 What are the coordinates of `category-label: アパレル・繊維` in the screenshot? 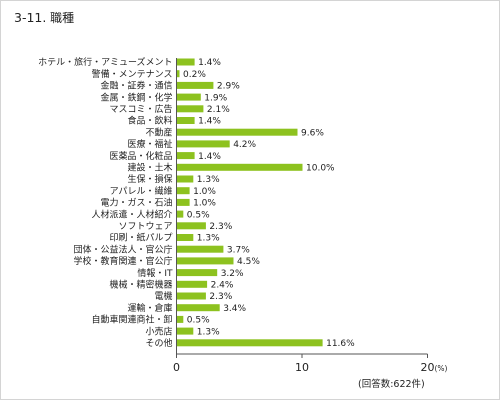 It's located at (141, 191).